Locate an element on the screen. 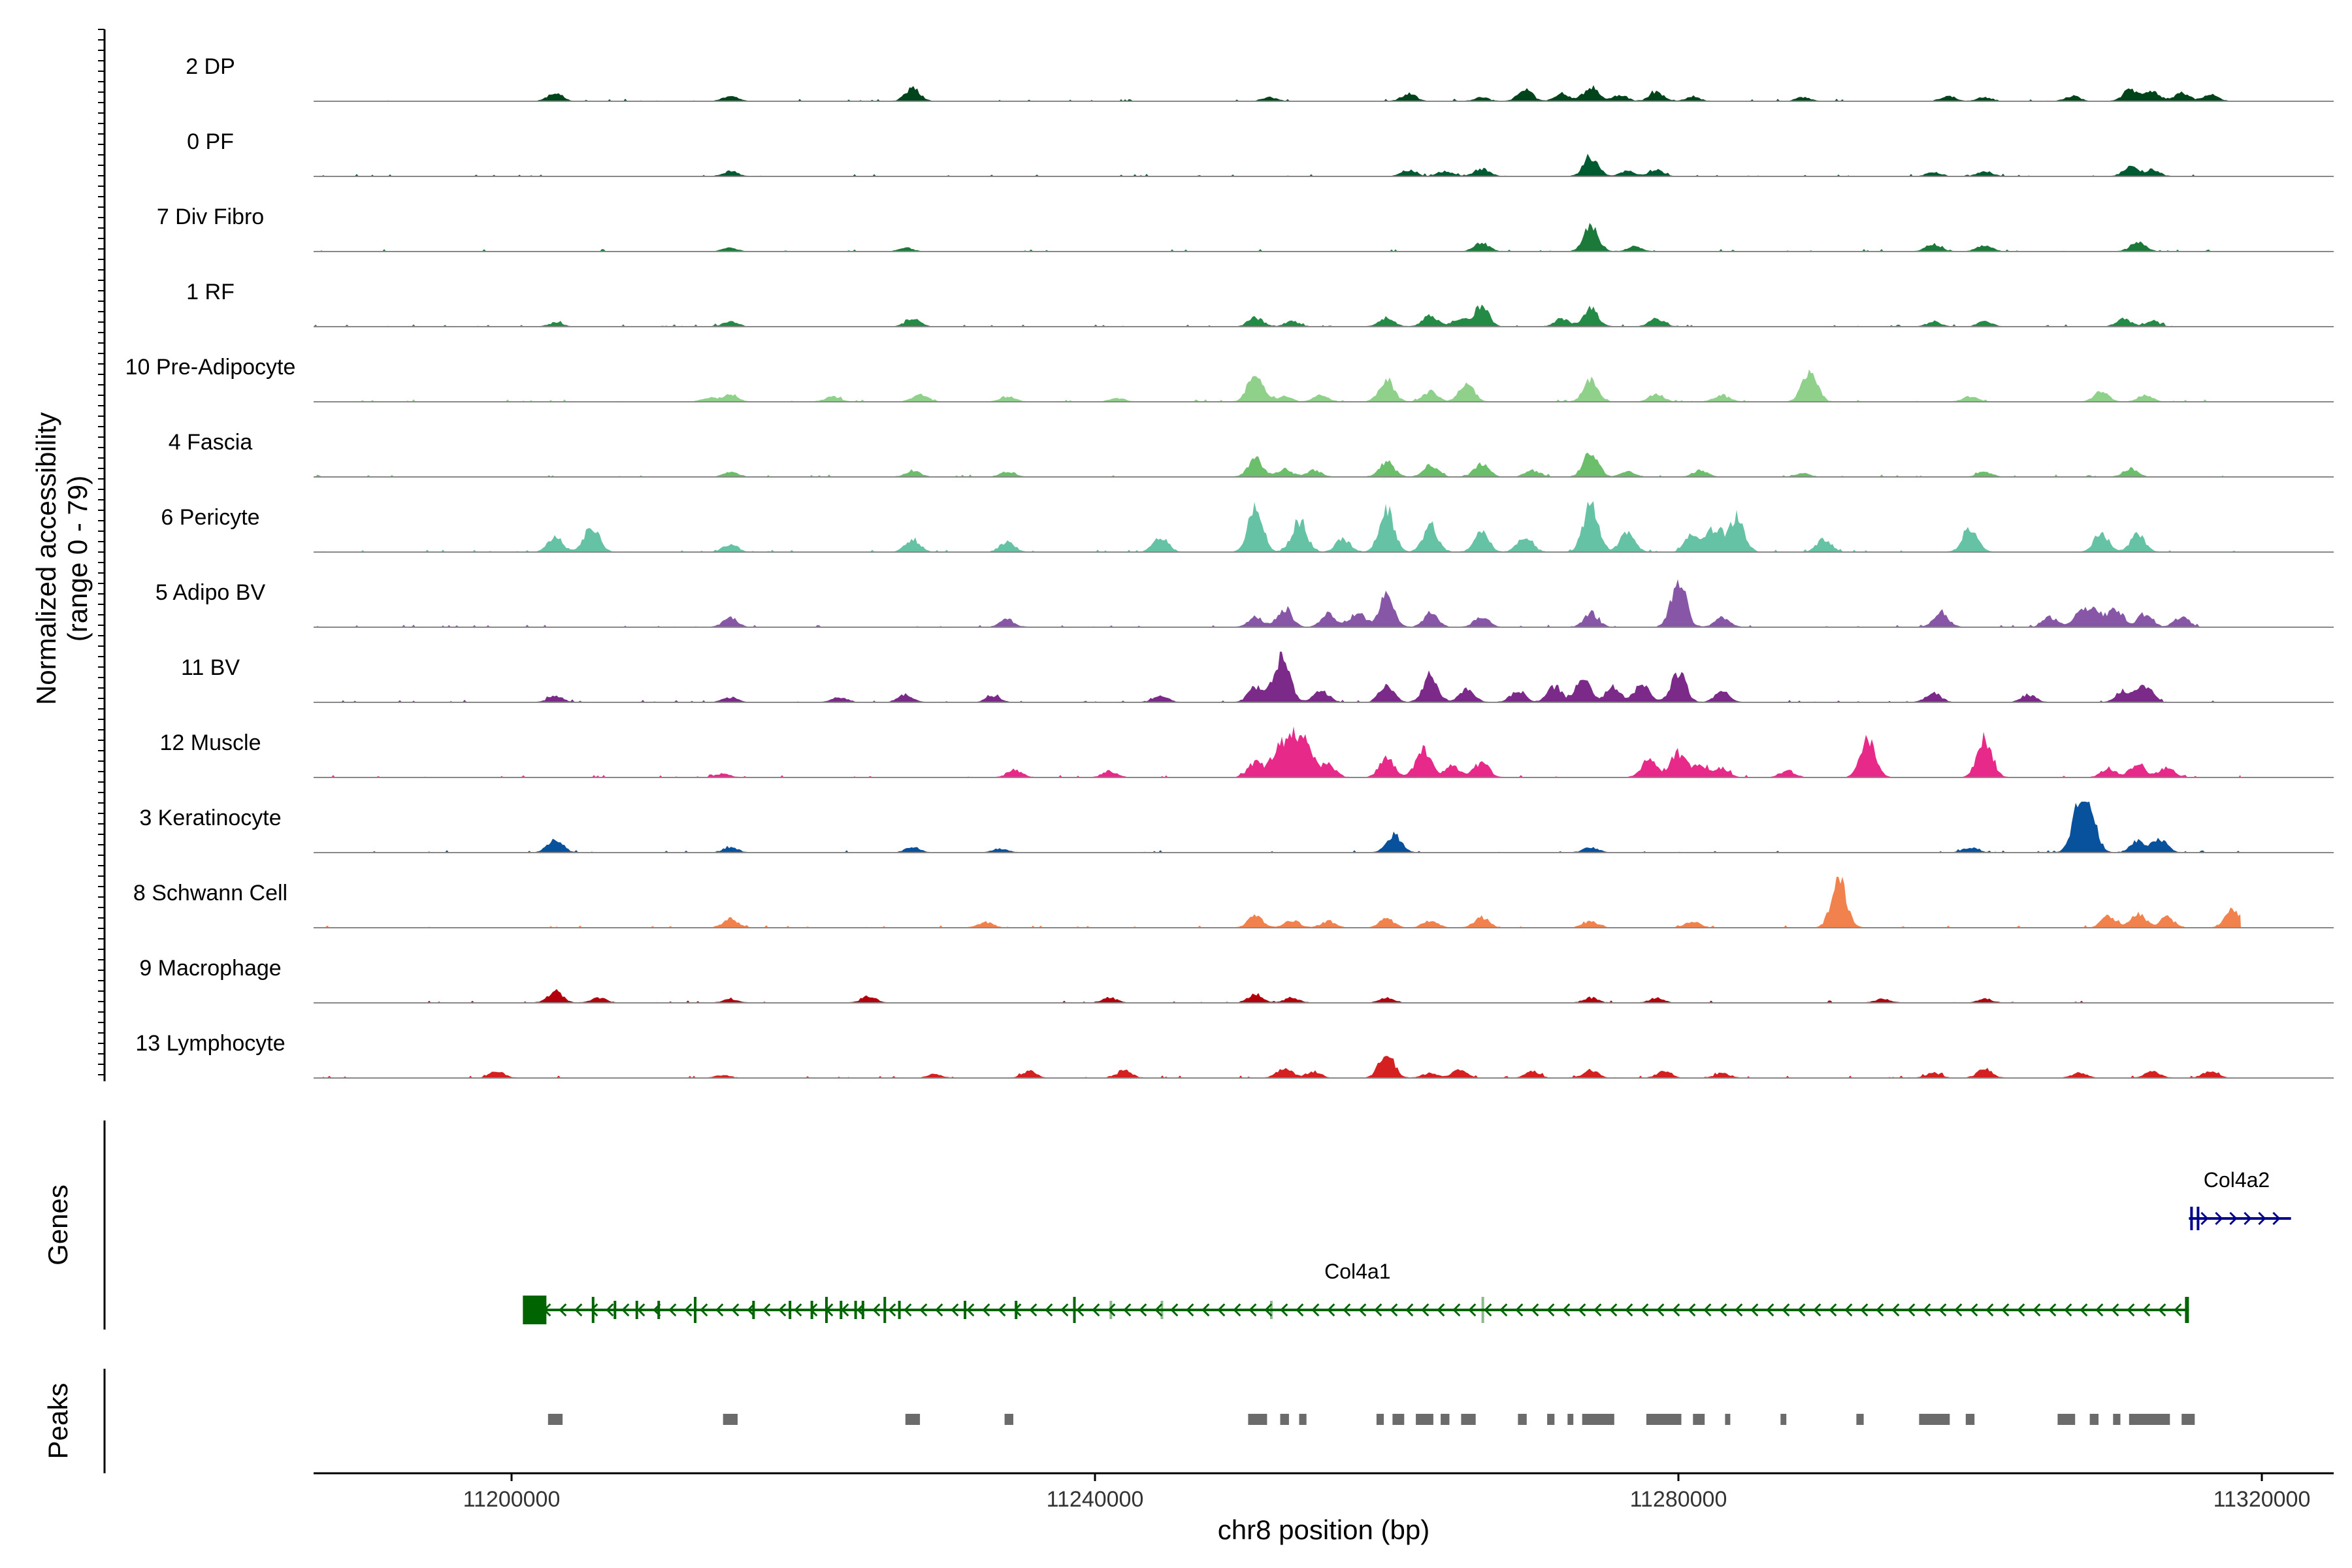  track-label: 7 Div Fibro is located at coordinates (210, 216).